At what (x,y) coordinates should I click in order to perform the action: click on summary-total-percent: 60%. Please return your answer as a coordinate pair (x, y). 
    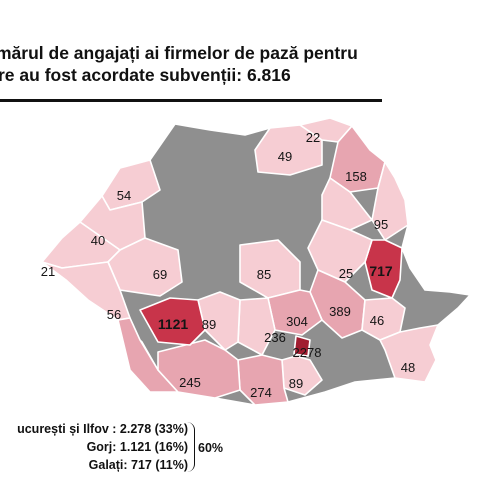
    Looking at the image, I should click on (211, 448).